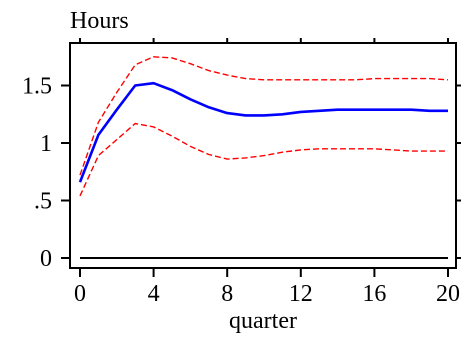 This screenshot has width=470, height=341. I want to click on x-tick-label: 20, so click(448, 294).